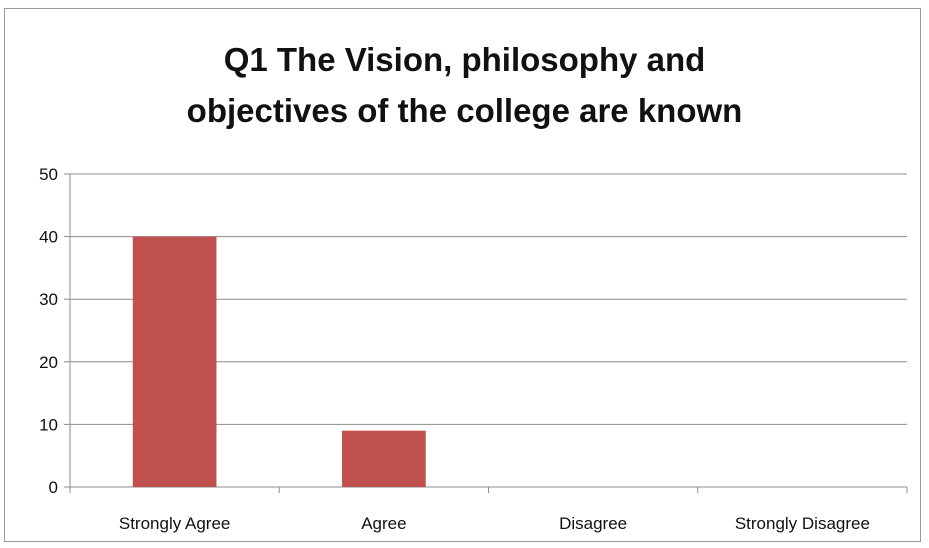 Image resolution: width=929 pixels, height=548 pixels. I want to click on bar-strongly-agree, so click(174, 361).